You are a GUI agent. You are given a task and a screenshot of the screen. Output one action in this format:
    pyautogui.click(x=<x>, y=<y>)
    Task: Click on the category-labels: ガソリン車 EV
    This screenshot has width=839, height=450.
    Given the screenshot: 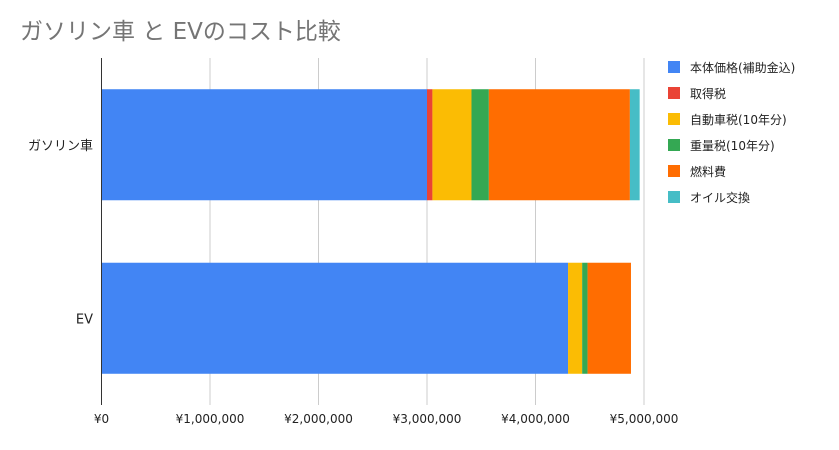 What is the action you would take?
    pyautogui.click(x=60, y=233)
    